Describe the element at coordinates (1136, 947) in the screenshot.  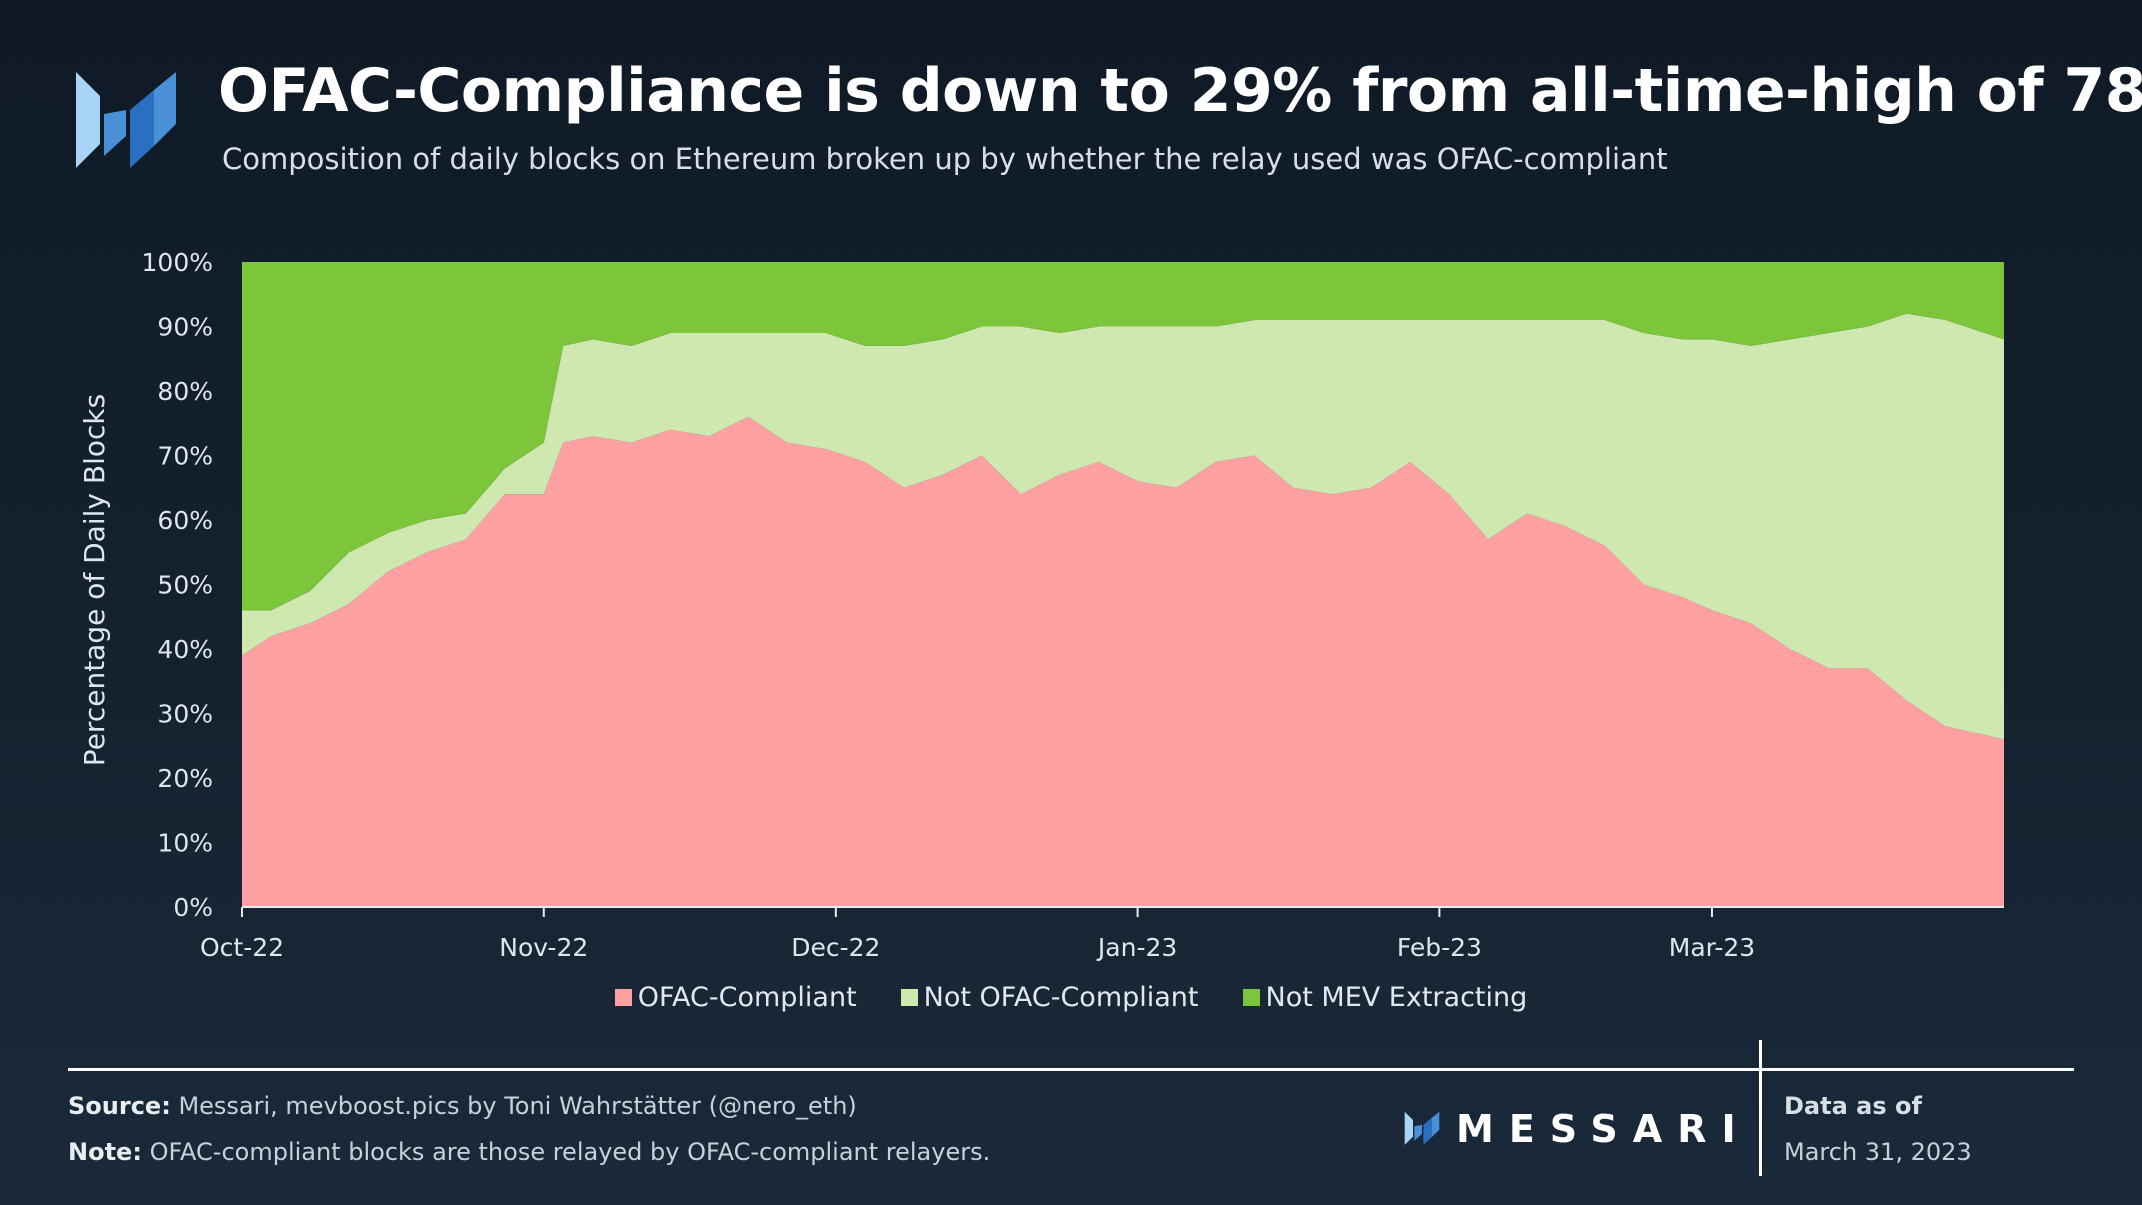
I see `x-tick-label: Jan-23` at that location.